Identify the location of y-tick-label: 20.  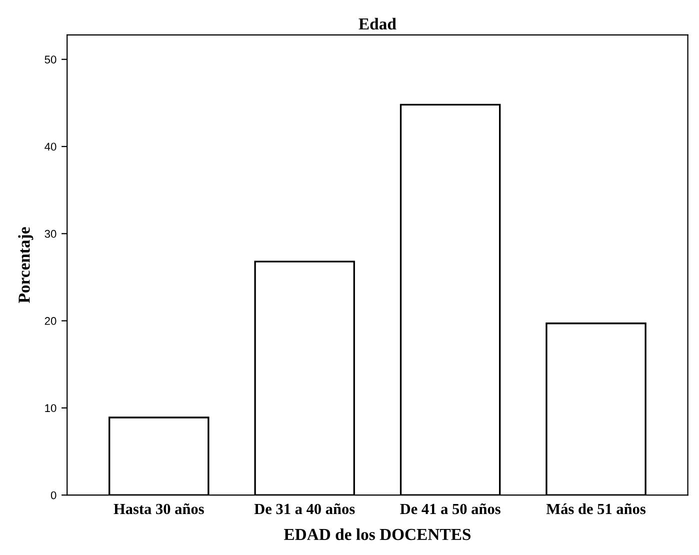
(50, 321).